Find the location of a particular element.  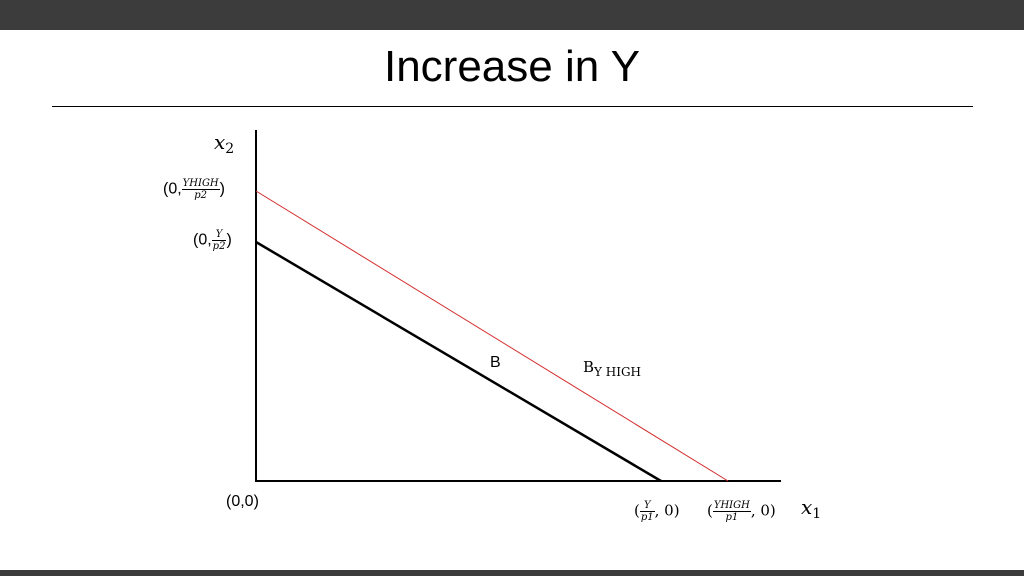

x-intercept-yhigh-suffix: , 0) is located at coordinates (763, 510).